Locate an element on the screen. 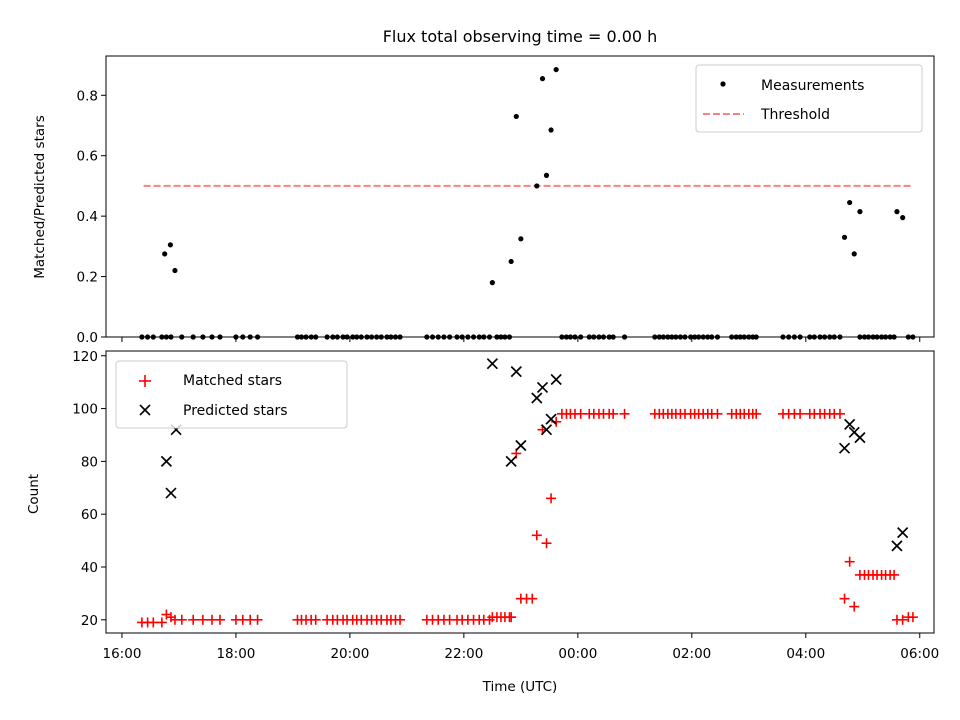 This screenshot has width=960, height=720. top-y-axis-label: Matched/Predicted stars is located at coordinates (40, 196).